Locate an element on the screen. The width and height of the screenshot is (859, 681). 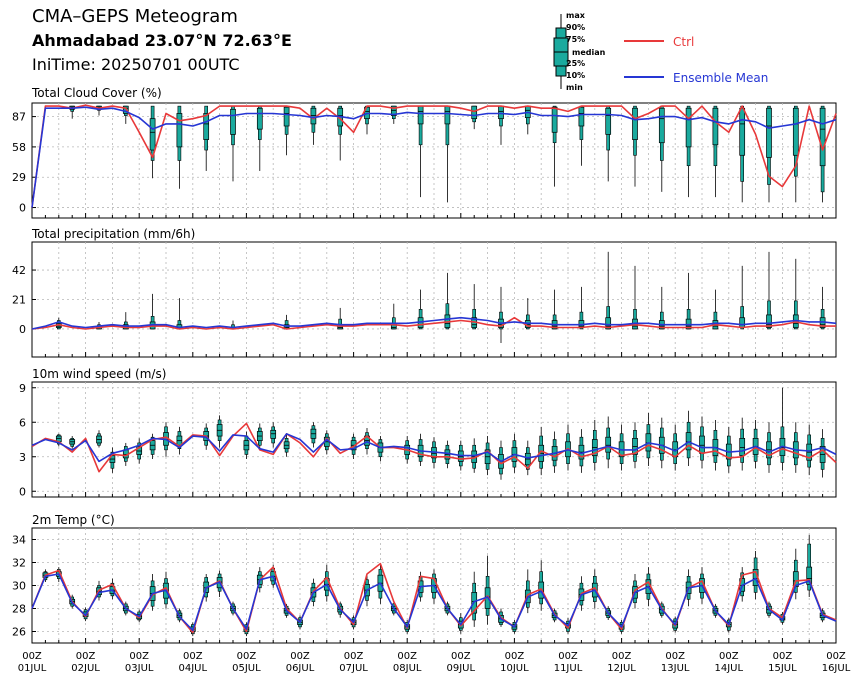
x-day-label: 06JUL is located at coordinates (300, 668).